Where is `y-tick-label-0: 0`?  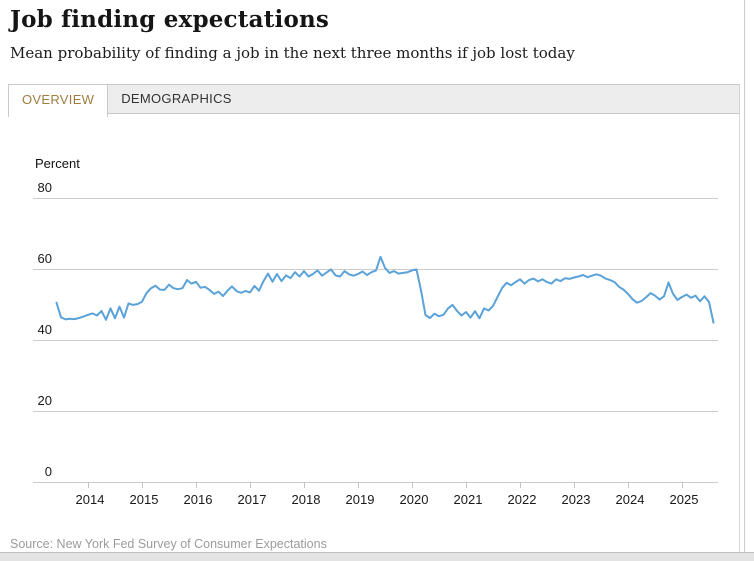
y-tick-label-0: 0 is located at coordinates (48, 471).